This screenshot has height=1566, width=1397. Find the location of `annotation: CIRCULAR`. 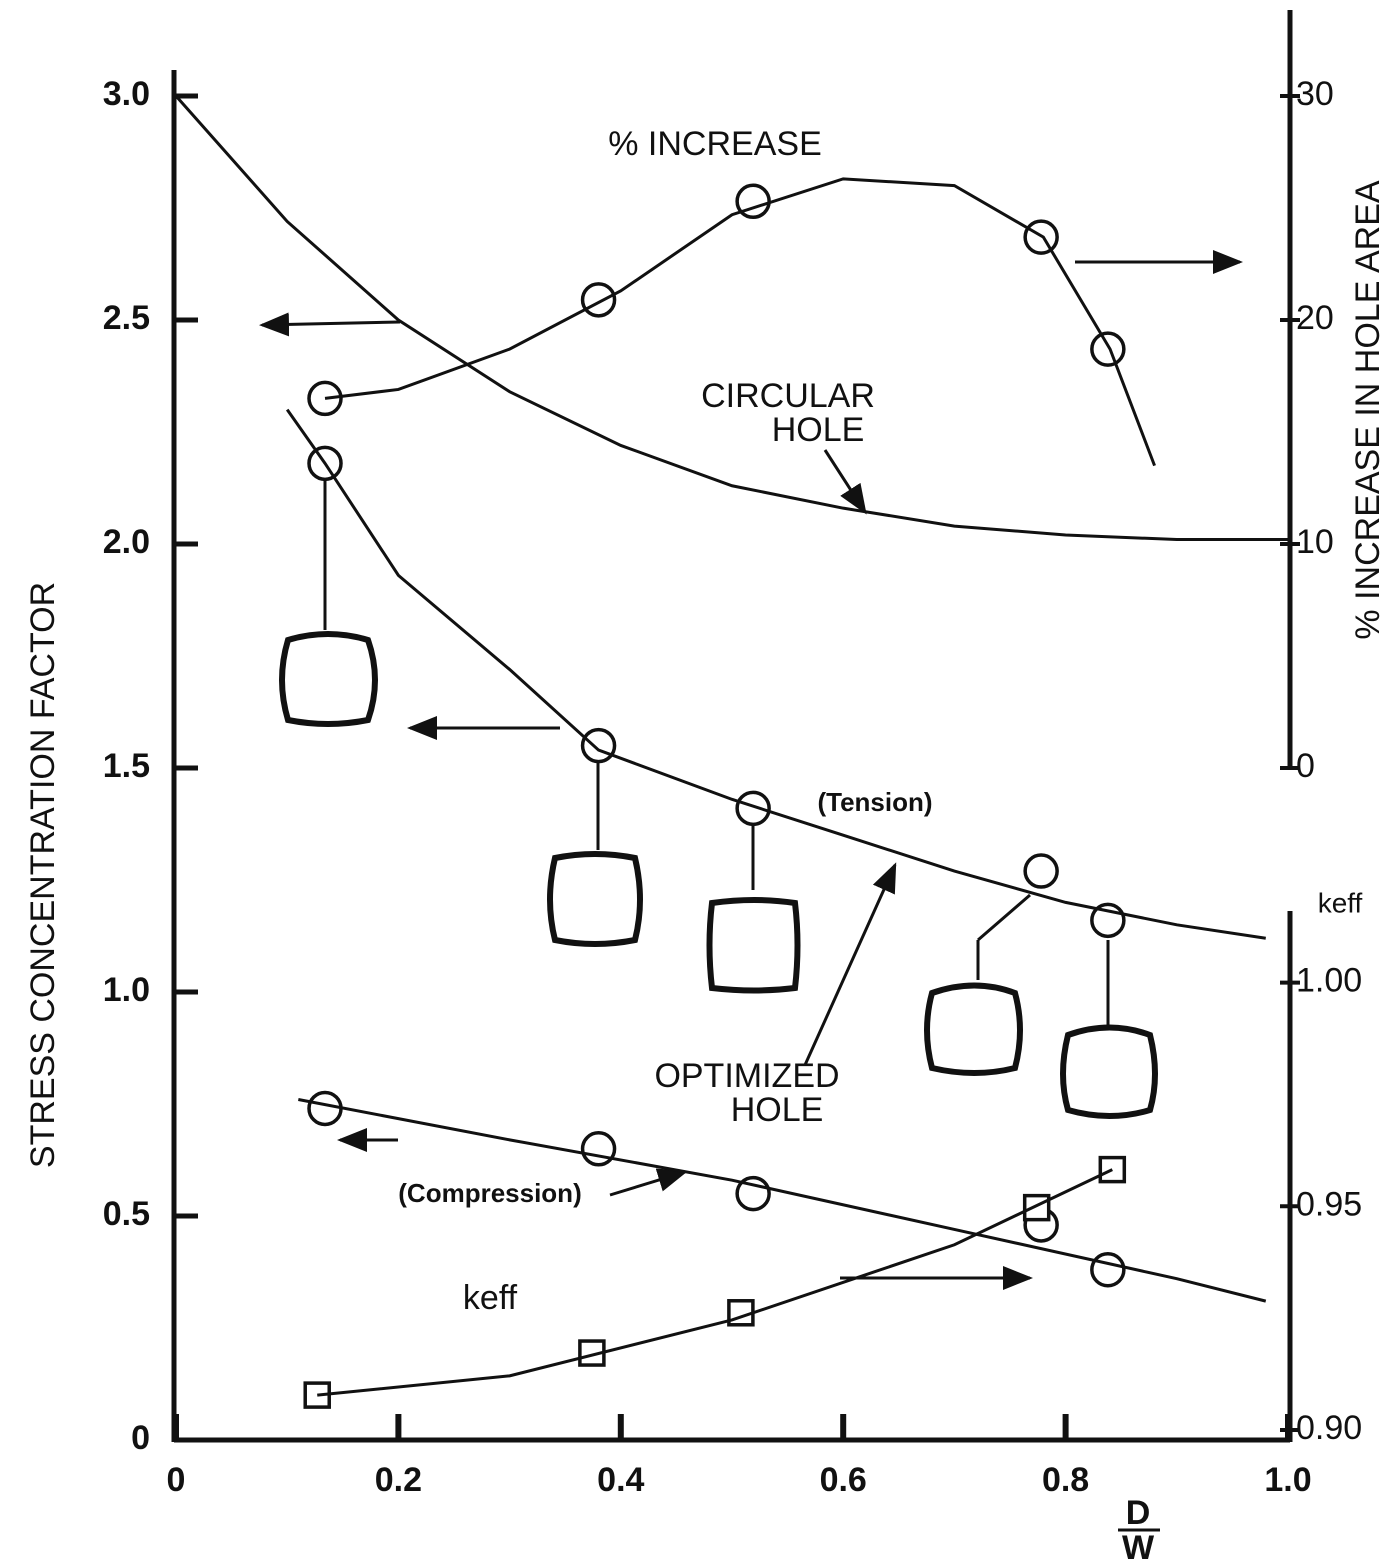

annotation: CIRCULAR is located at coordinates (788, 396).